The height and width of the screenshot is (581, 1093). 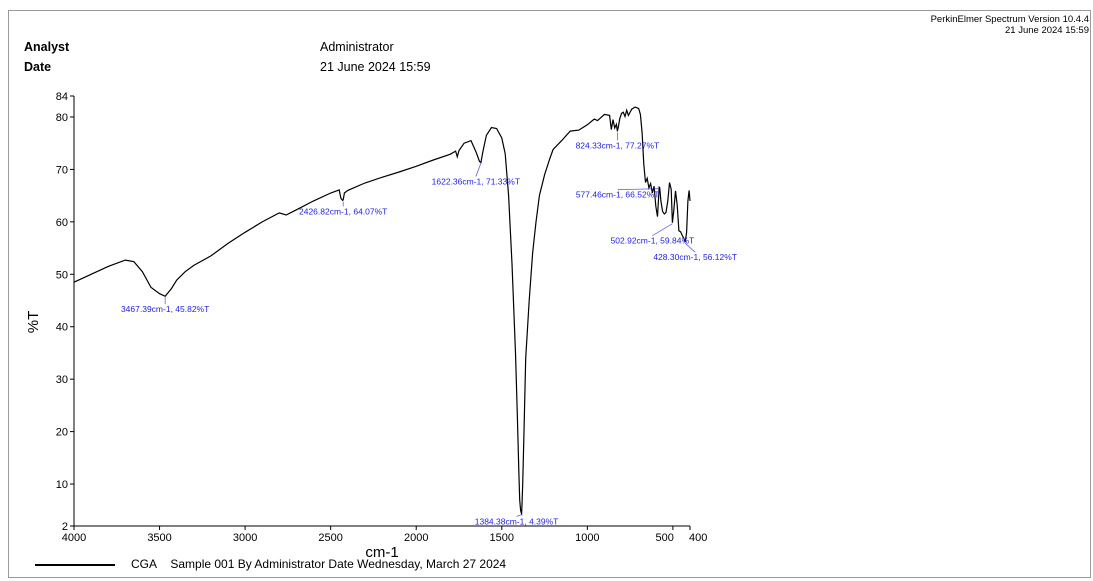 I want to click on x-tick-label: 2000, so click(x=416, y=538).